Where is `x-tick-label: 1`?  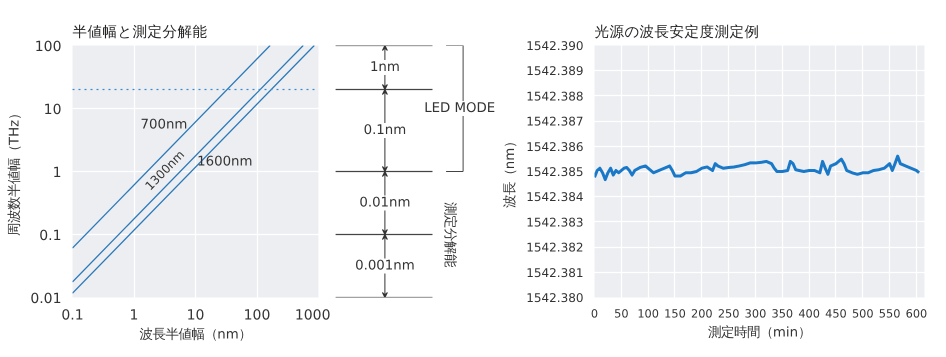 x-tick-label: 1 is located at coordinates (134, 316).